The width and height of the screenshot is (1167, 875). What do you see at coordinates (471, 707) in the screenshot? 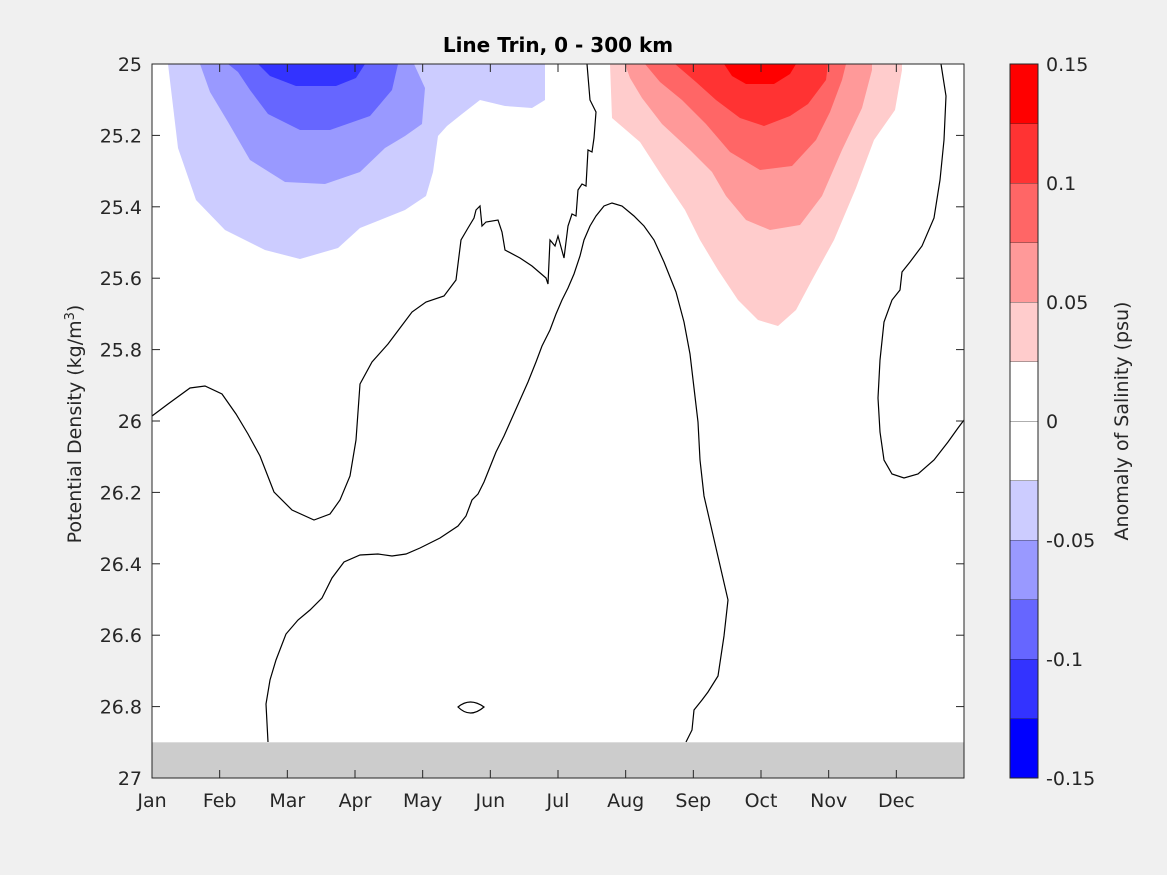
I see `zero-contour-small-loop` at bounding box center [471, 707].